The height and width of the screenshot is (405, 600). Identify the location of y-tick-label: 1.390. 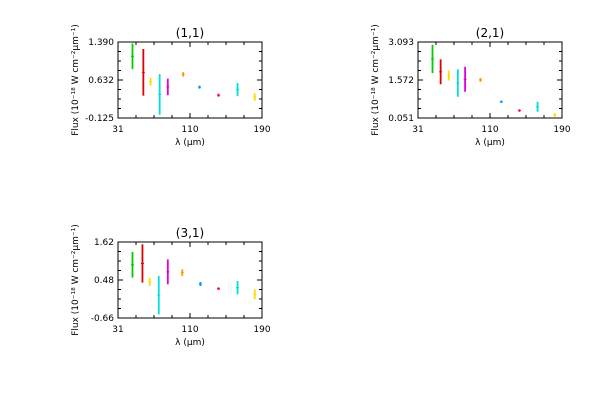
(101, 43).